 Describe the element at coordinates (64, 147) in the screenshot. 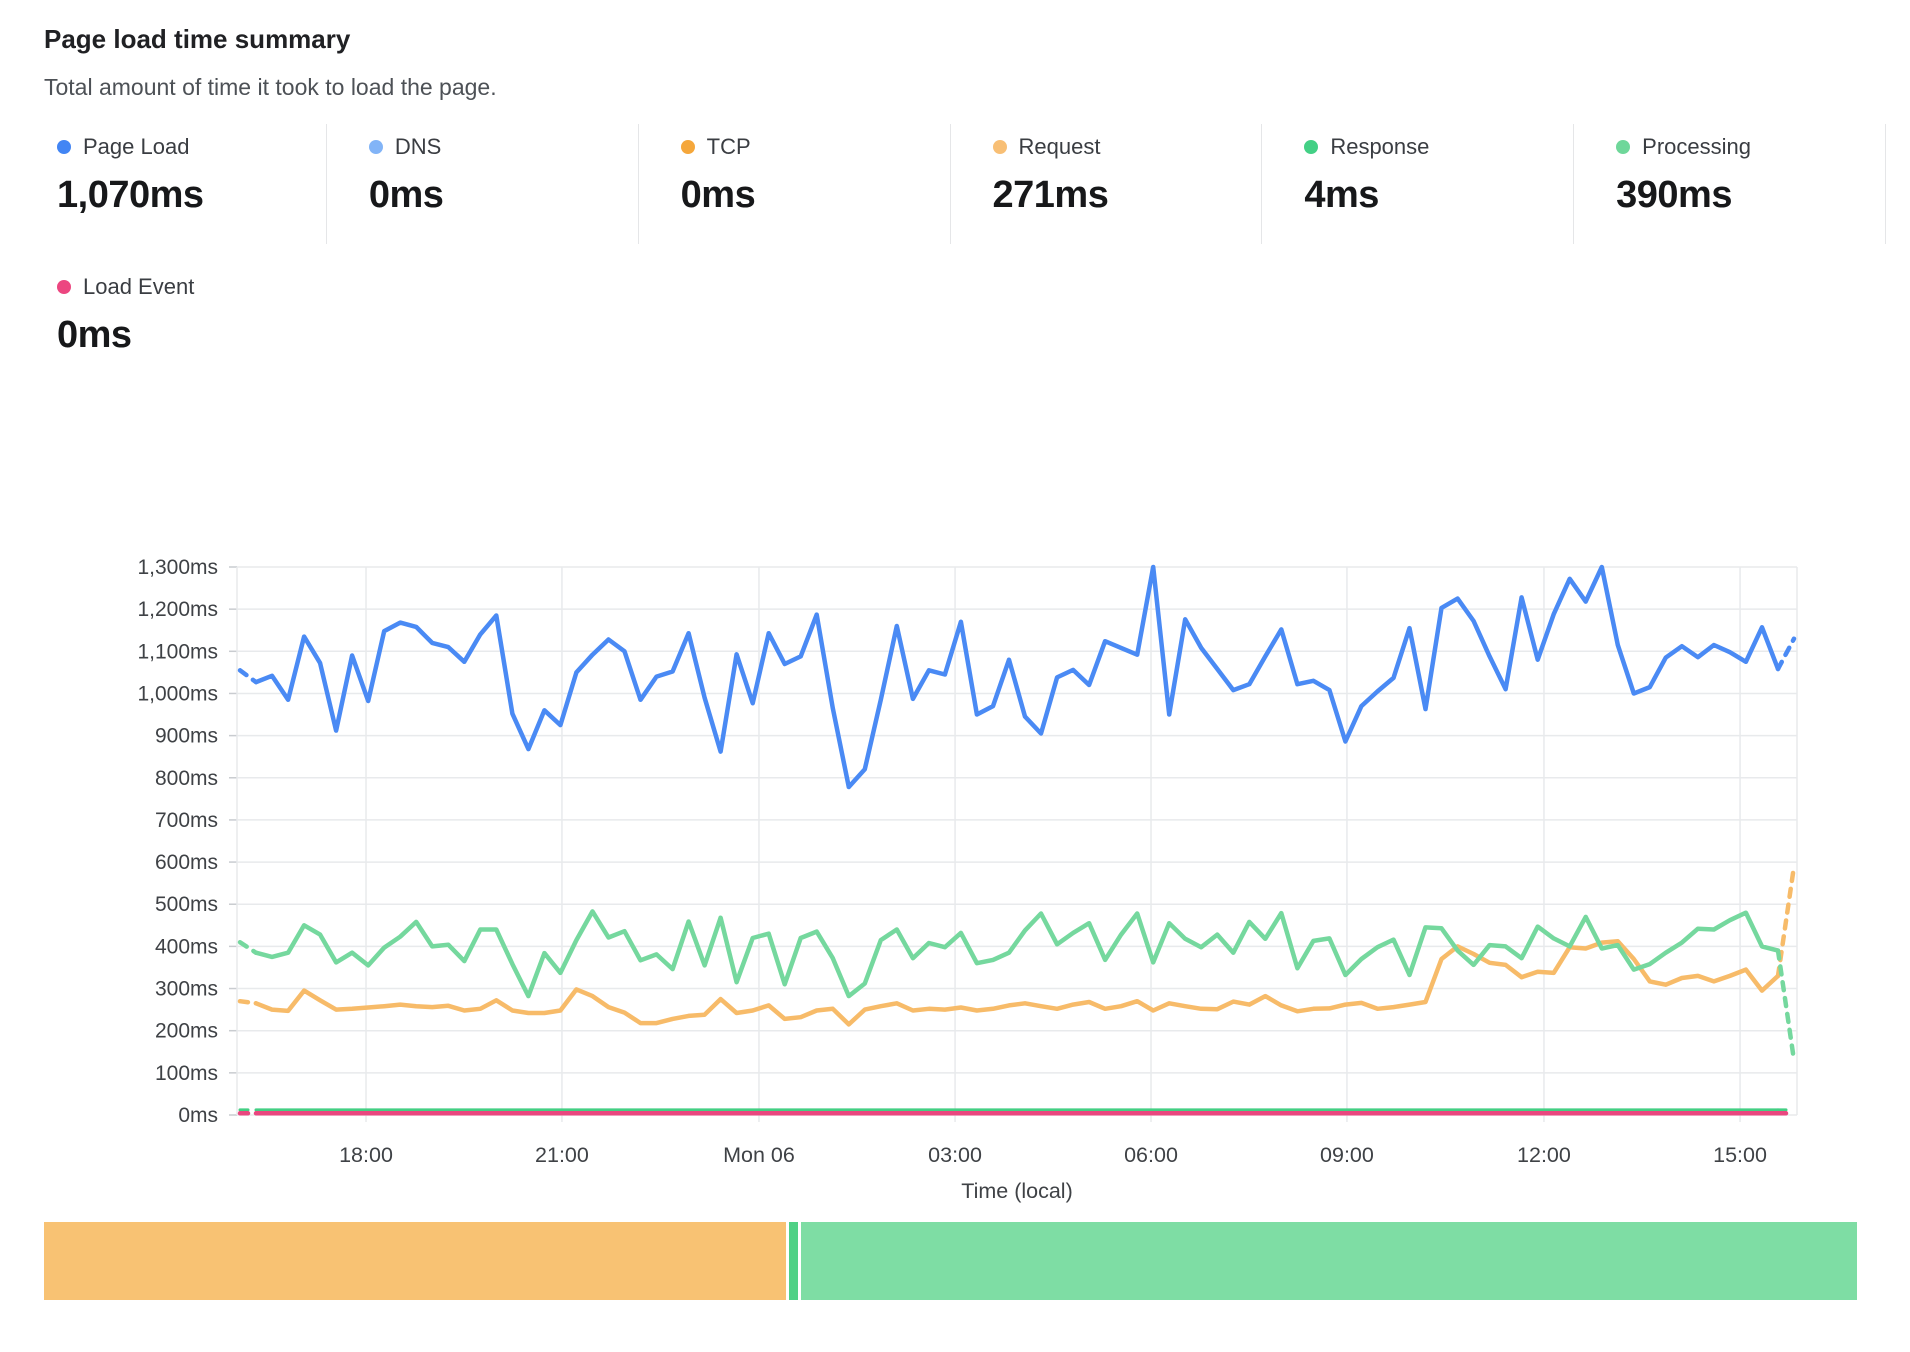

I see `page-load-legend-dot-icon` at that location.